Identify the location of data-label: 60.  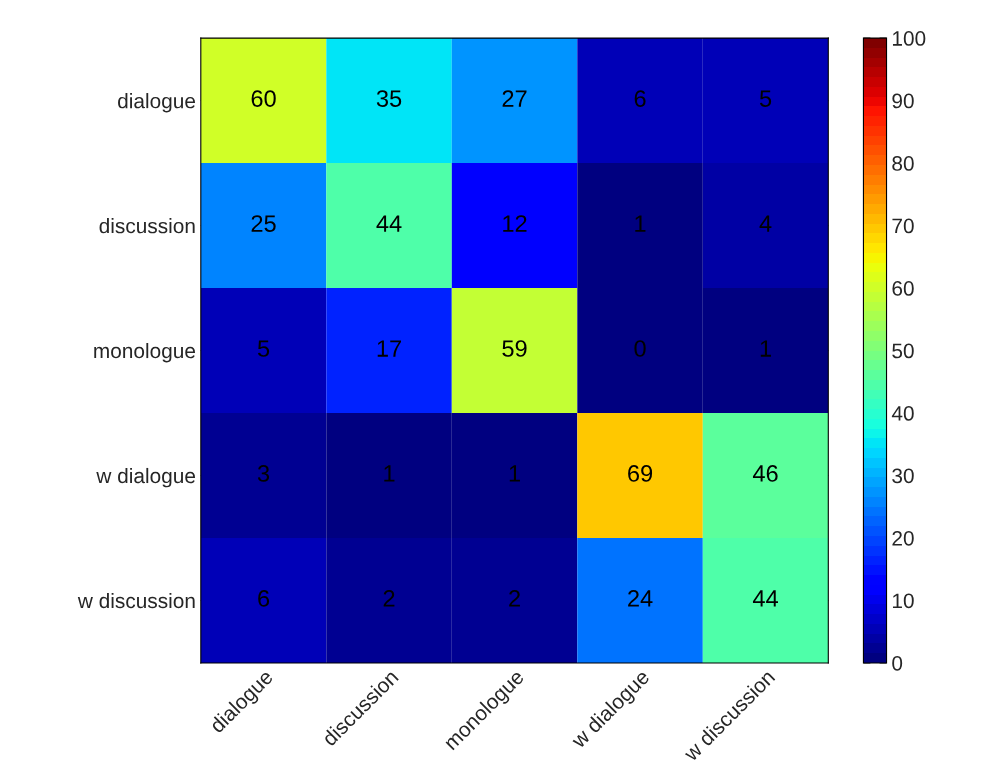
(263, 98).